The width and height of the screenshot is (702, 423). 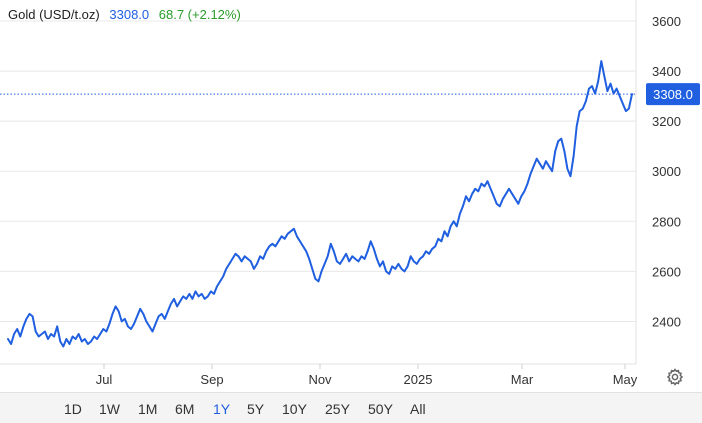 What do you see at coordinates (666, 221) in the screenshot?
I see `y-tick-label: 2800` at bounding box center [666, 221].